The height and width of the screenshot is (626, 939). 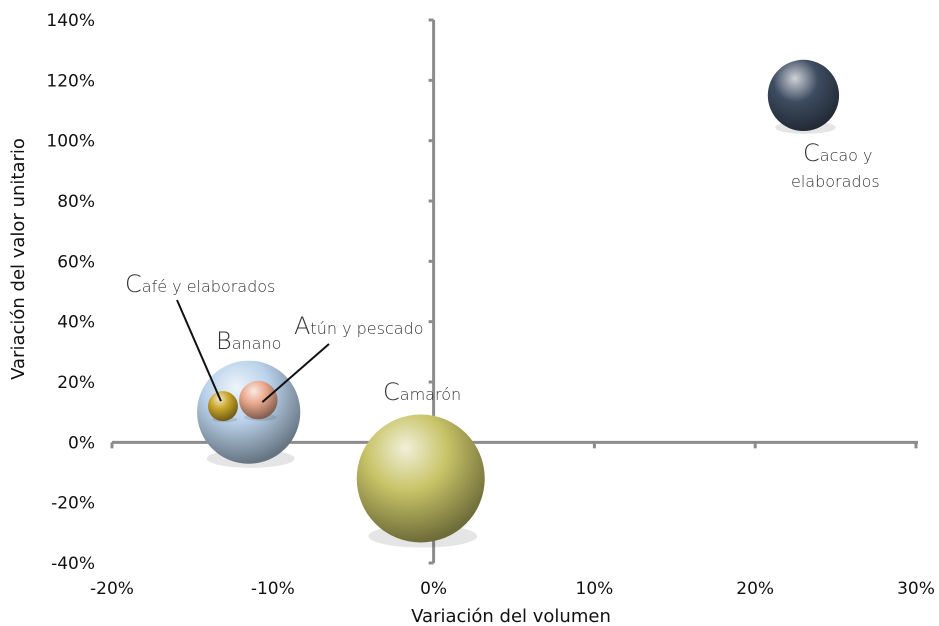 I want to click on x-tick-label: 0%, so click(x=433, y=589).